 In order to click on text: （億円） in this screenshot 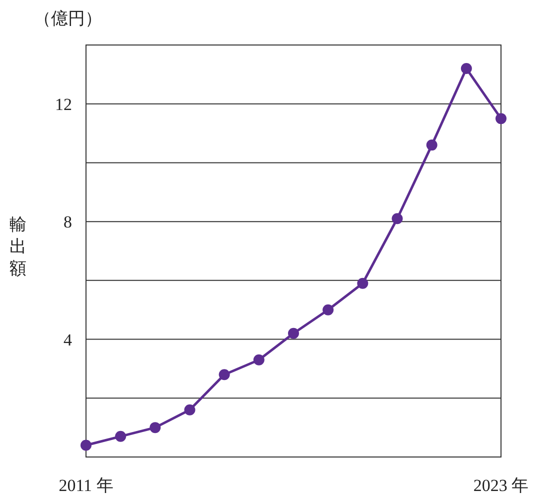, I will do `click(68, 18)`.